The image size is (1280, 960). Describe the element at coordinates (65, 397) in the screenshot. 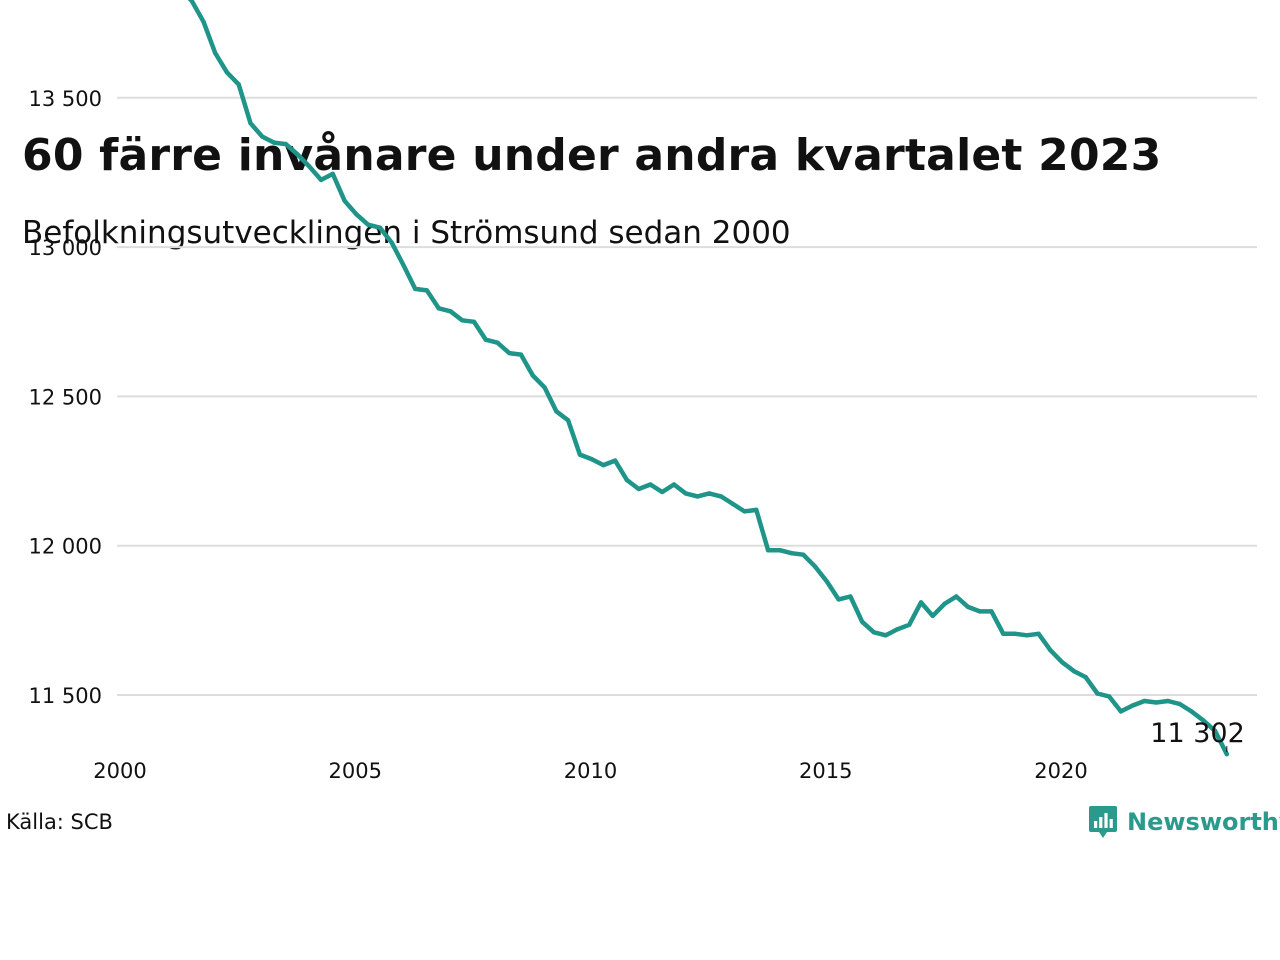

I see `y-tick-label: 12 500` at that location.